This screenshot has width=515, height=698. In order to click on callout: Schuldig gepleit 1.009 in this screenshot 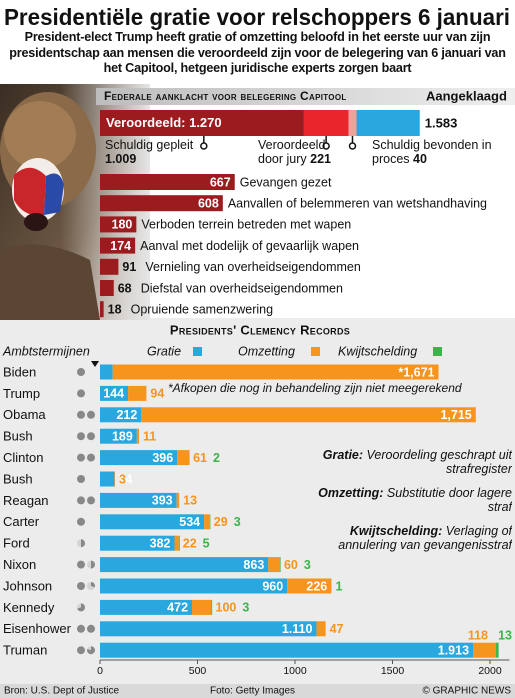, I will do `click(152, 152)`.